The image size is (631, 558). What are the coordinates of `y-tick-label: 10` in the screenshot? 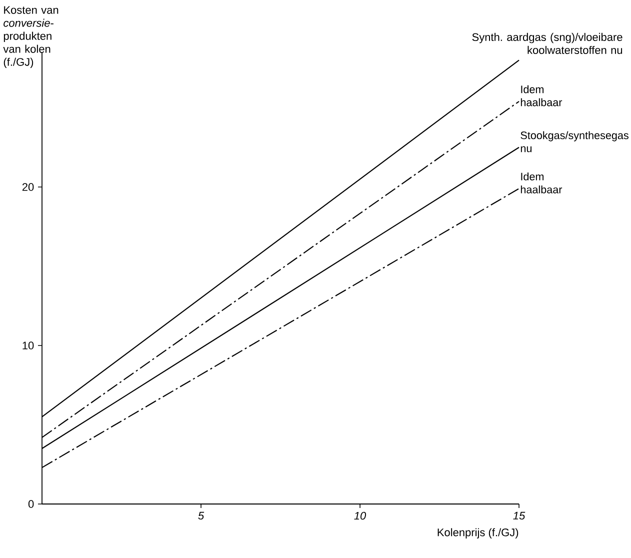 It's located at (28, 346).